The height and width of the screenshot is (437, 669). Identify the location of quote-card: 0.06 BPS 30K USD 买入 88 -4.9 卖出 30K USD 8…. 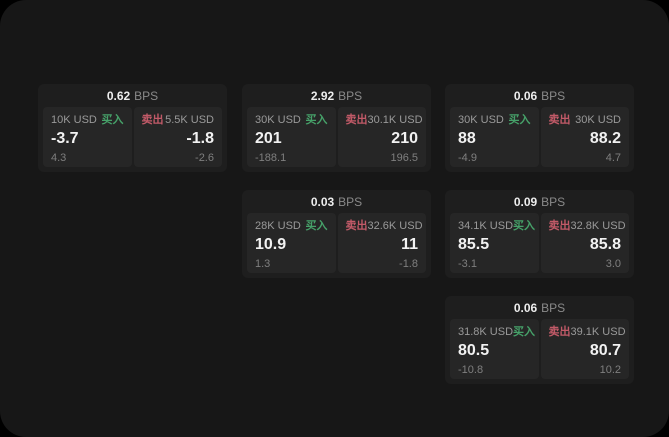
(539, 128).